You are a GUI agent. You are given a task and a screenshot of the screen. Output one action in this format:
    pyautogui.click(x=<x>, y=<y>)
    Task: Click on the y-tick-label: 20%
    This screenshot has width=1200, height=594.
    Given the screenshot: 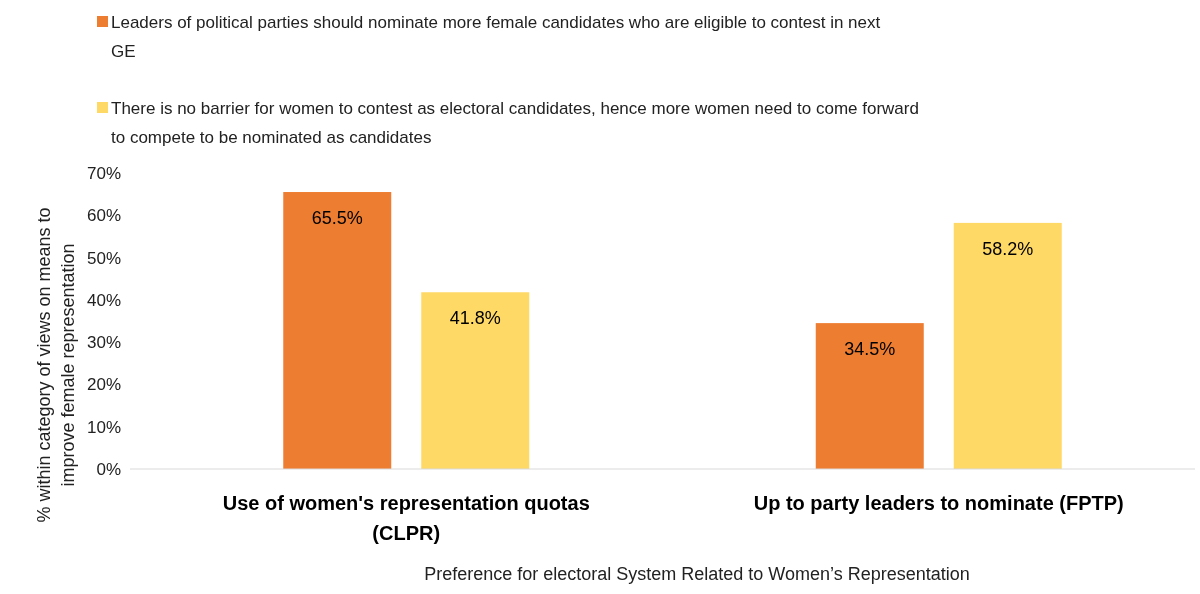 What is the action you would take?
    pyautogui.click(x=103, y=385)
    